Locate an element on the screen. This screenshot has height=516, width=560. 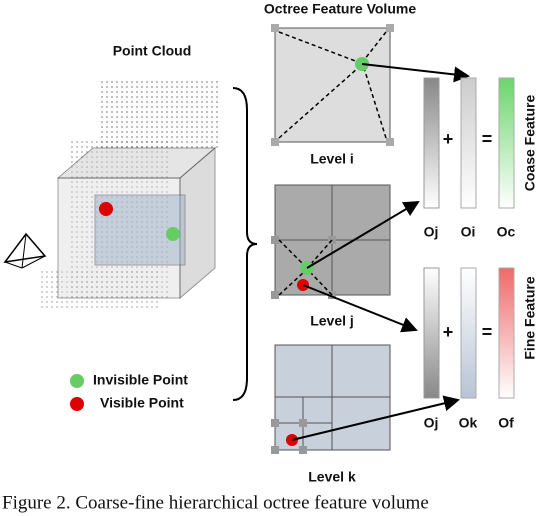
level-label: Level j is located at coordinates (332, 321).